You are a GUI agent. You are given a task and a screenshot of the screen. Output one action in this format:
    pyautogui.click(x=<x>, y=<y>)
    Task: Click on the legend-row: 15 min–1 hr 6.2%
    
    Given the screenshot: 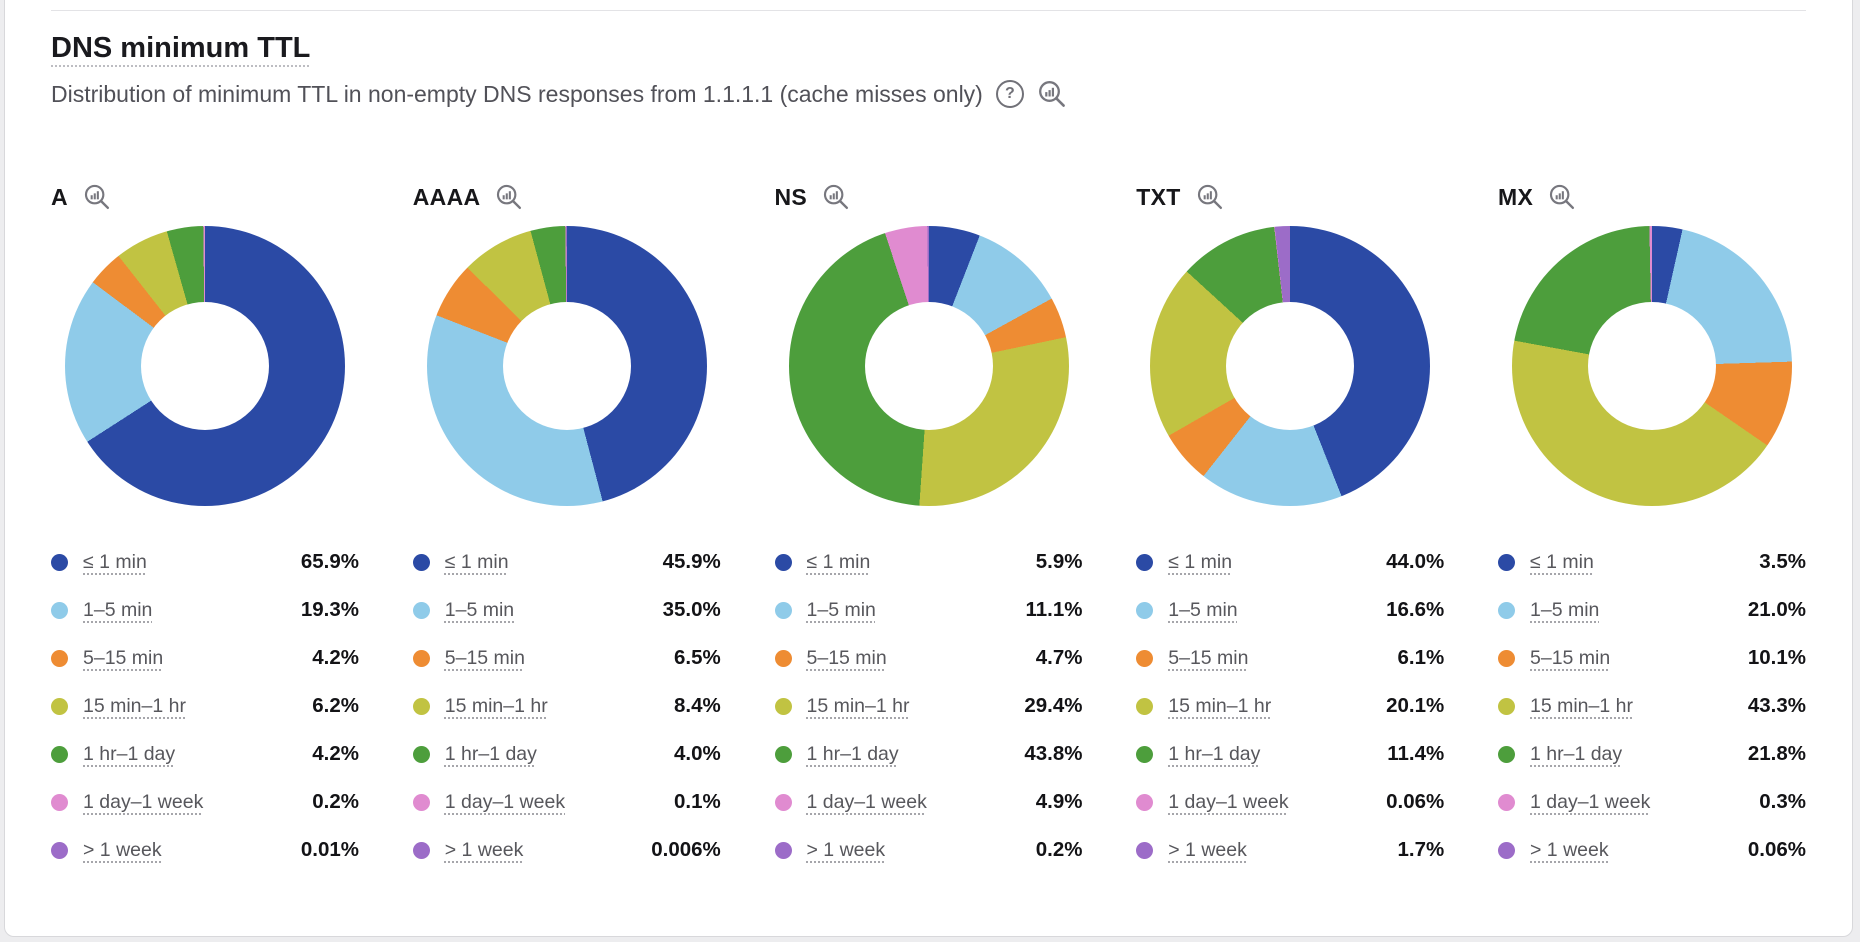 What is the action you would take?
    pyautogui.click(x=205, y=706)
    